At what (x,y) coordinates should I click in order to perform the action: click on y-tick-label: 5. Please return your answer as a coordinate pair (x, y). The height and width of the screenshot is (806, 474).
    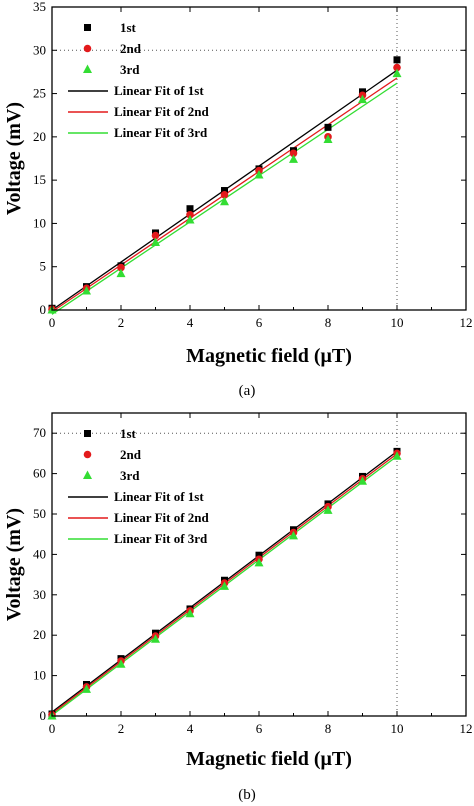
    Looking at the image, I should click on (43, 266).